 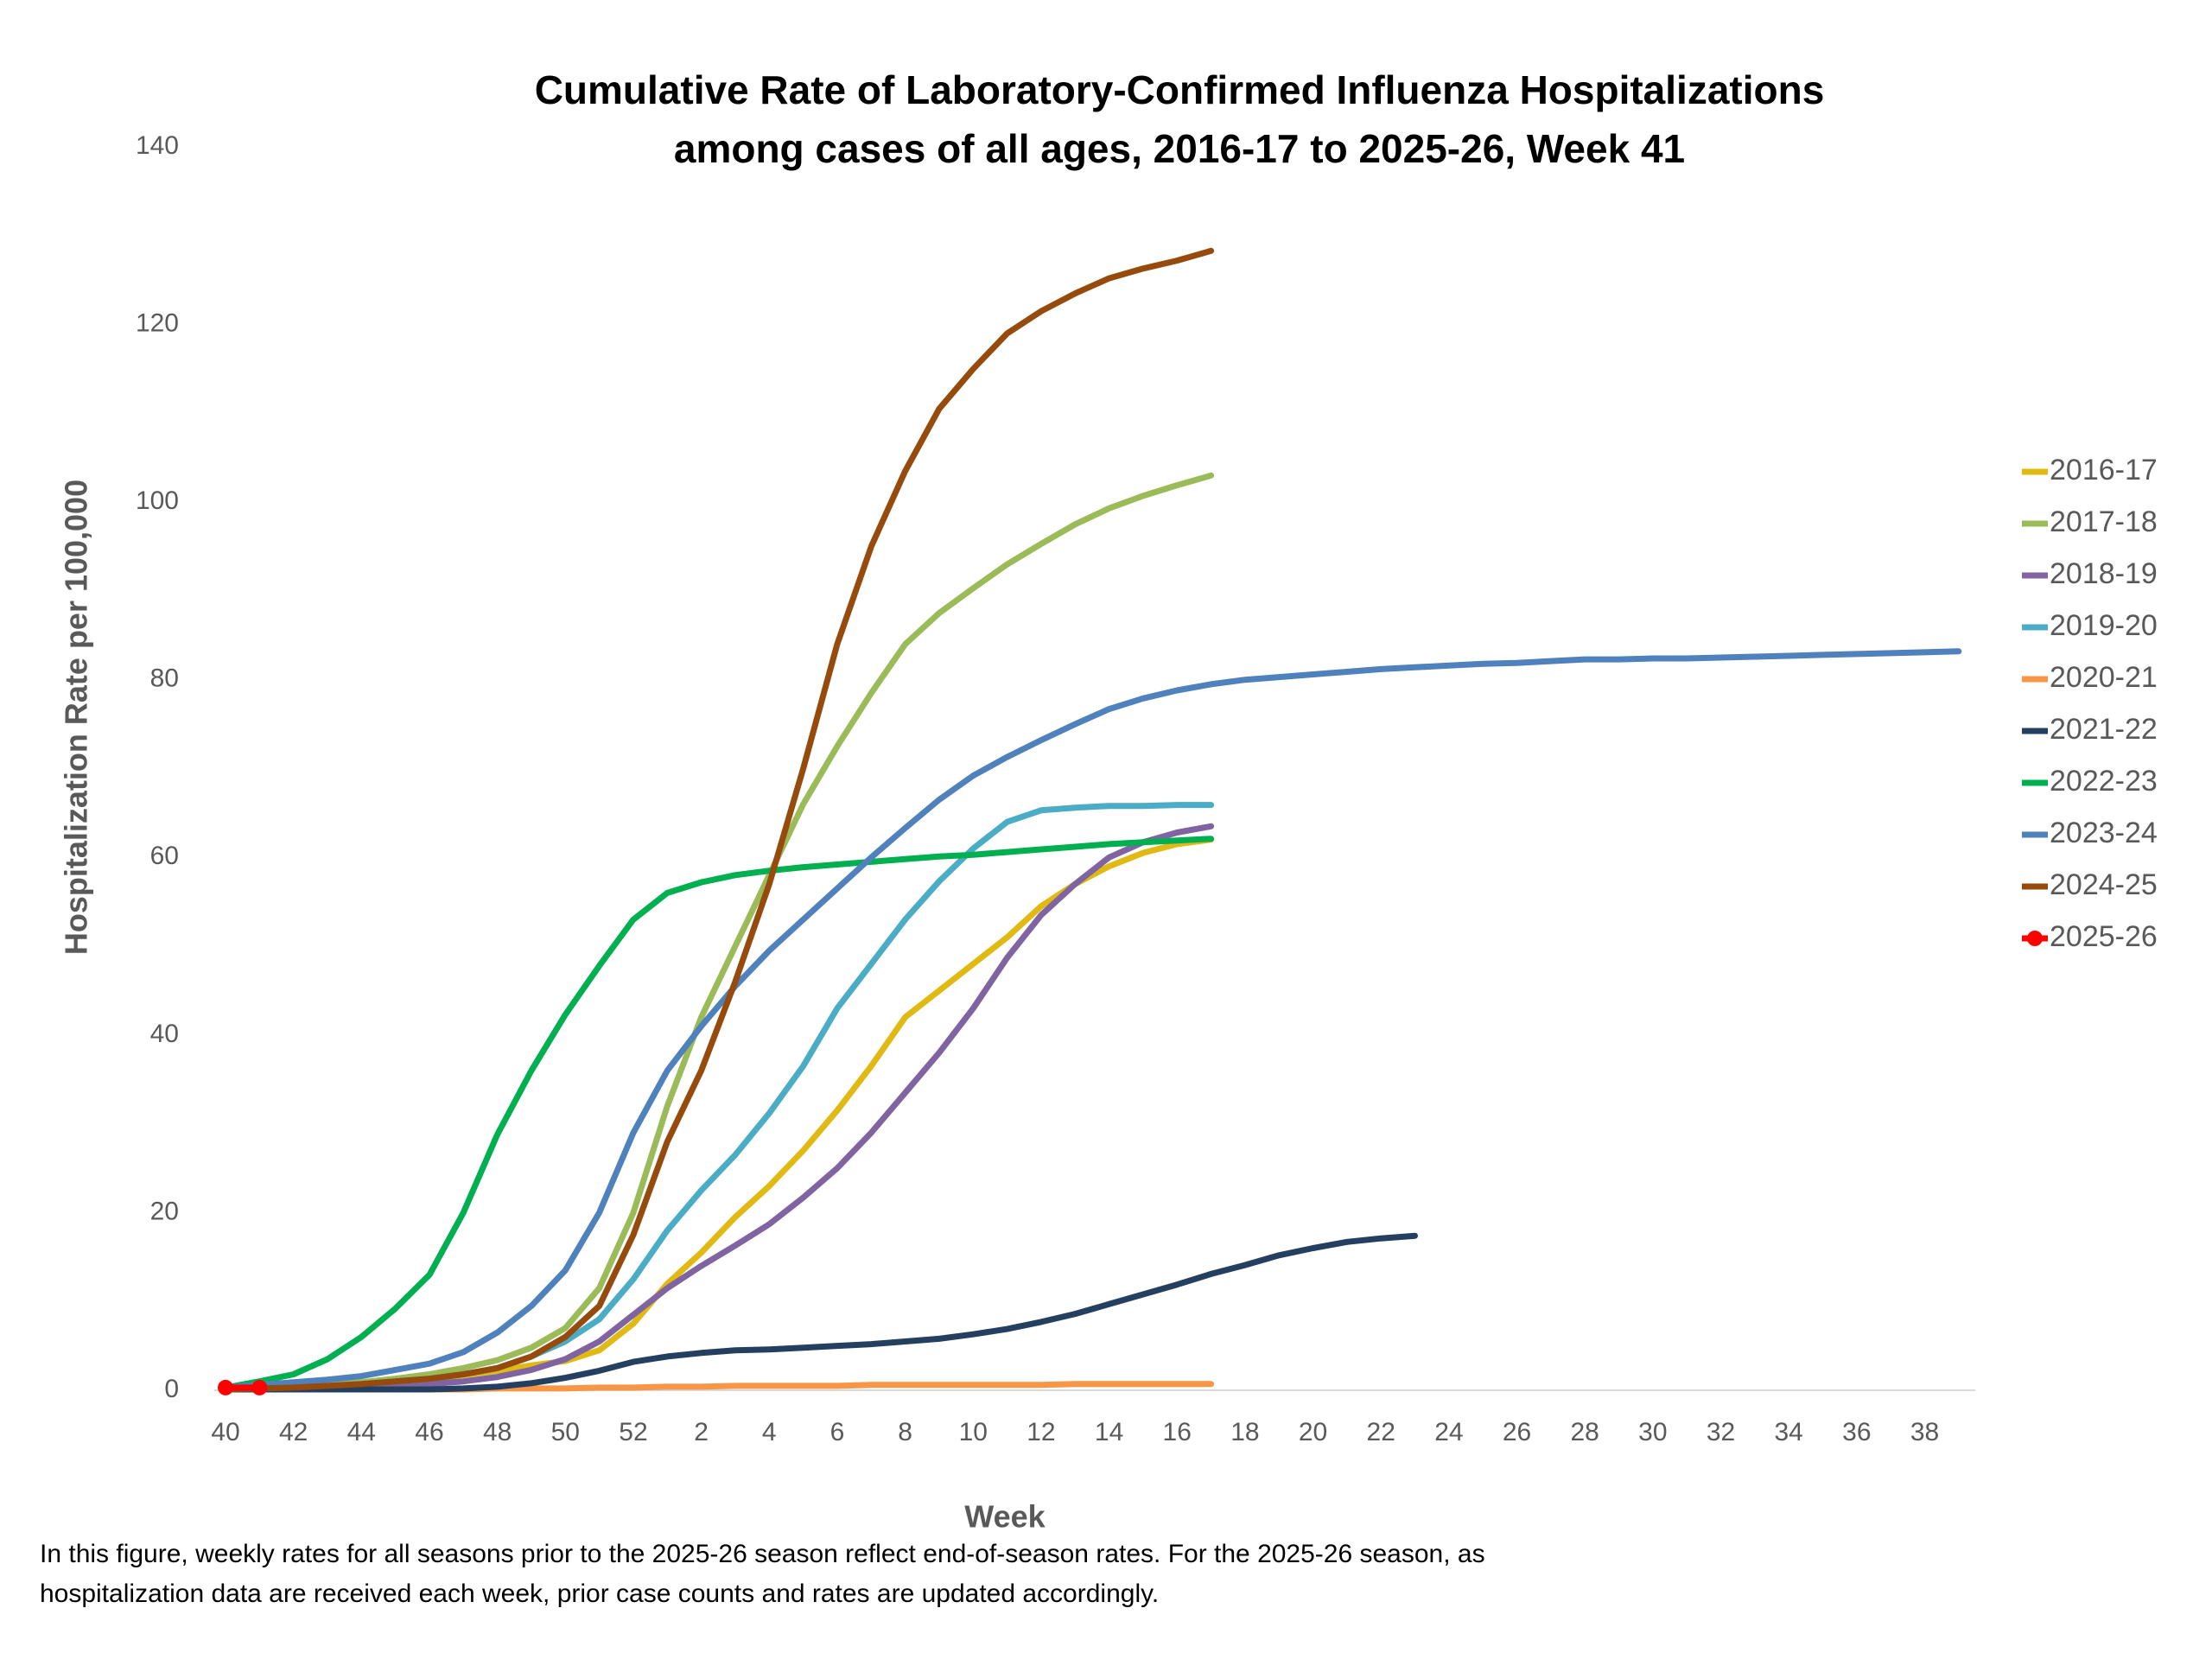 I want to click on x-tick-label: 14, so click(x=1109, y=1432).